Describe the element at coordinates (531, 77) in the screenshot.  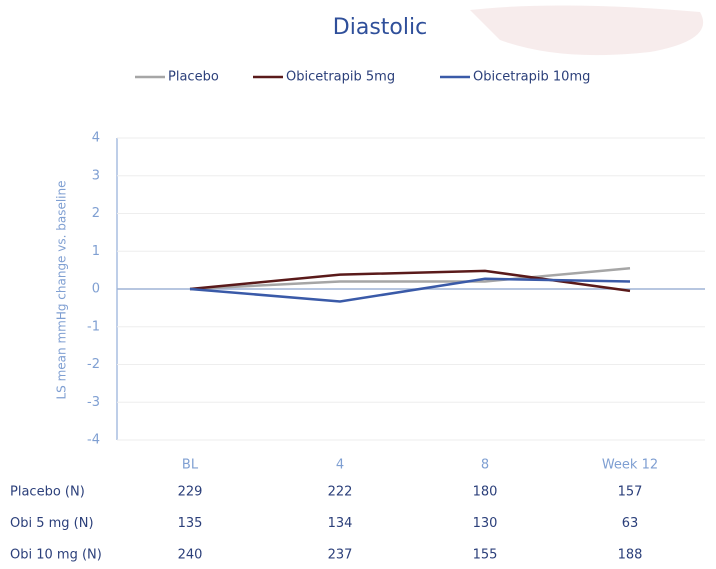
I see `legend-label: Obicetrapib 10mg` at that location.